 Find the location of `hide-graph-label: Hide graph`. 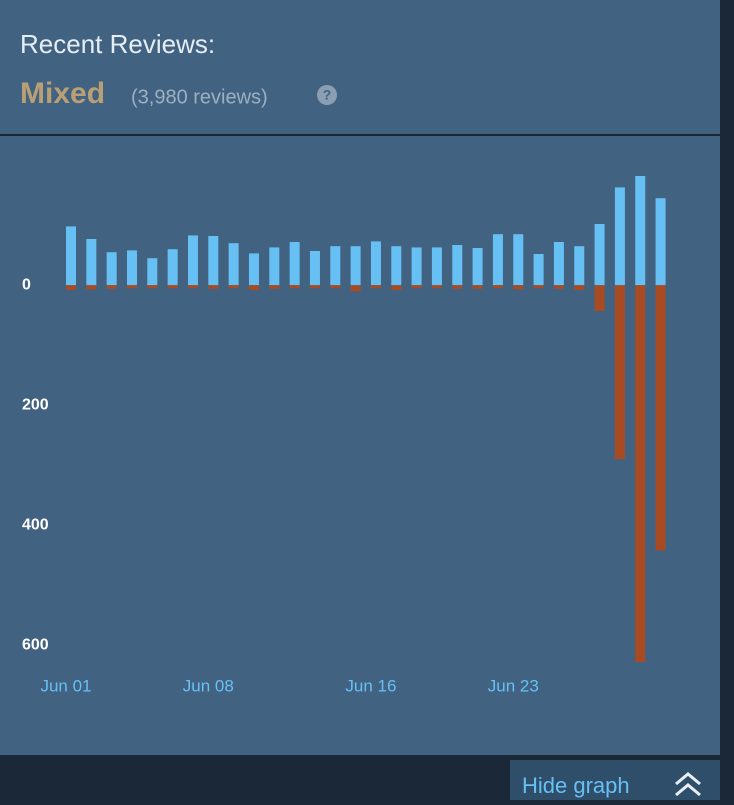

hide-graph-label: Hide graph is located at coordinates (576, 785).